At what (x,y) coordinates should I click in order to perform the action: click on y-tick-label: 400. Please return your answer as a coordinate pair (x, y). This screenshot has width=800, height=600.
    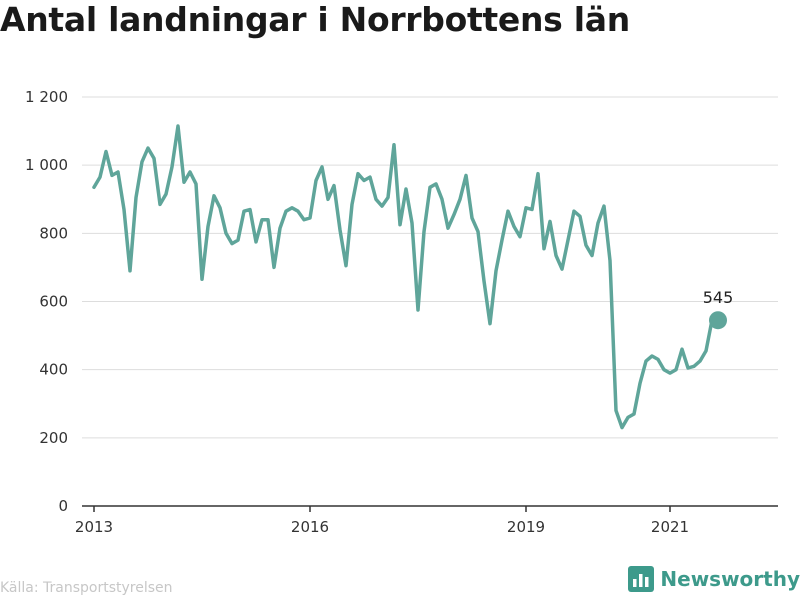
    Looking at the image, I should click on (53, 370).